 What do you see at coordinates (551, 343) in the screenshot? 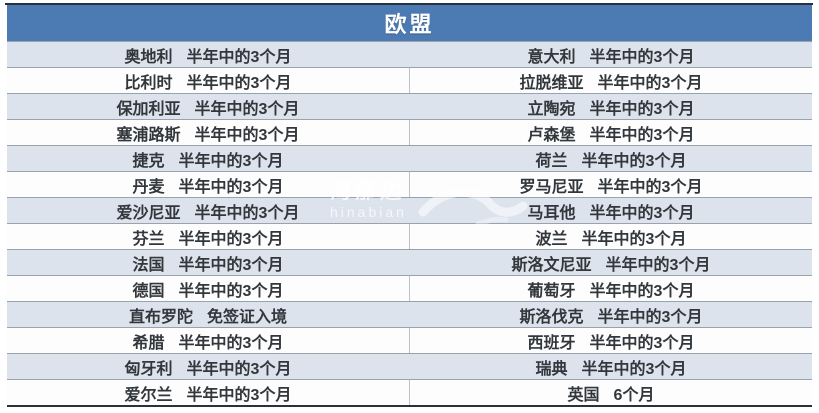
I see `country-name: 西班牙` at bounding box center [551, 343].